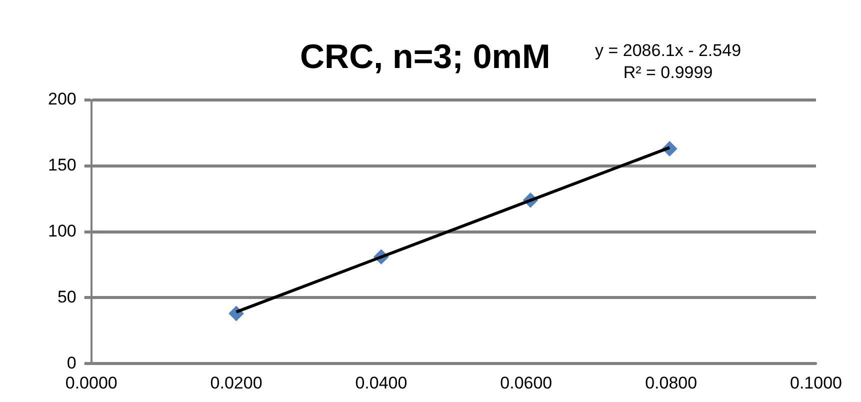 This screenshot has width=861, height=402. Describe the element at coordinates (62, 165) in the screenshot. I see `y-tick-label: 150` at that location.